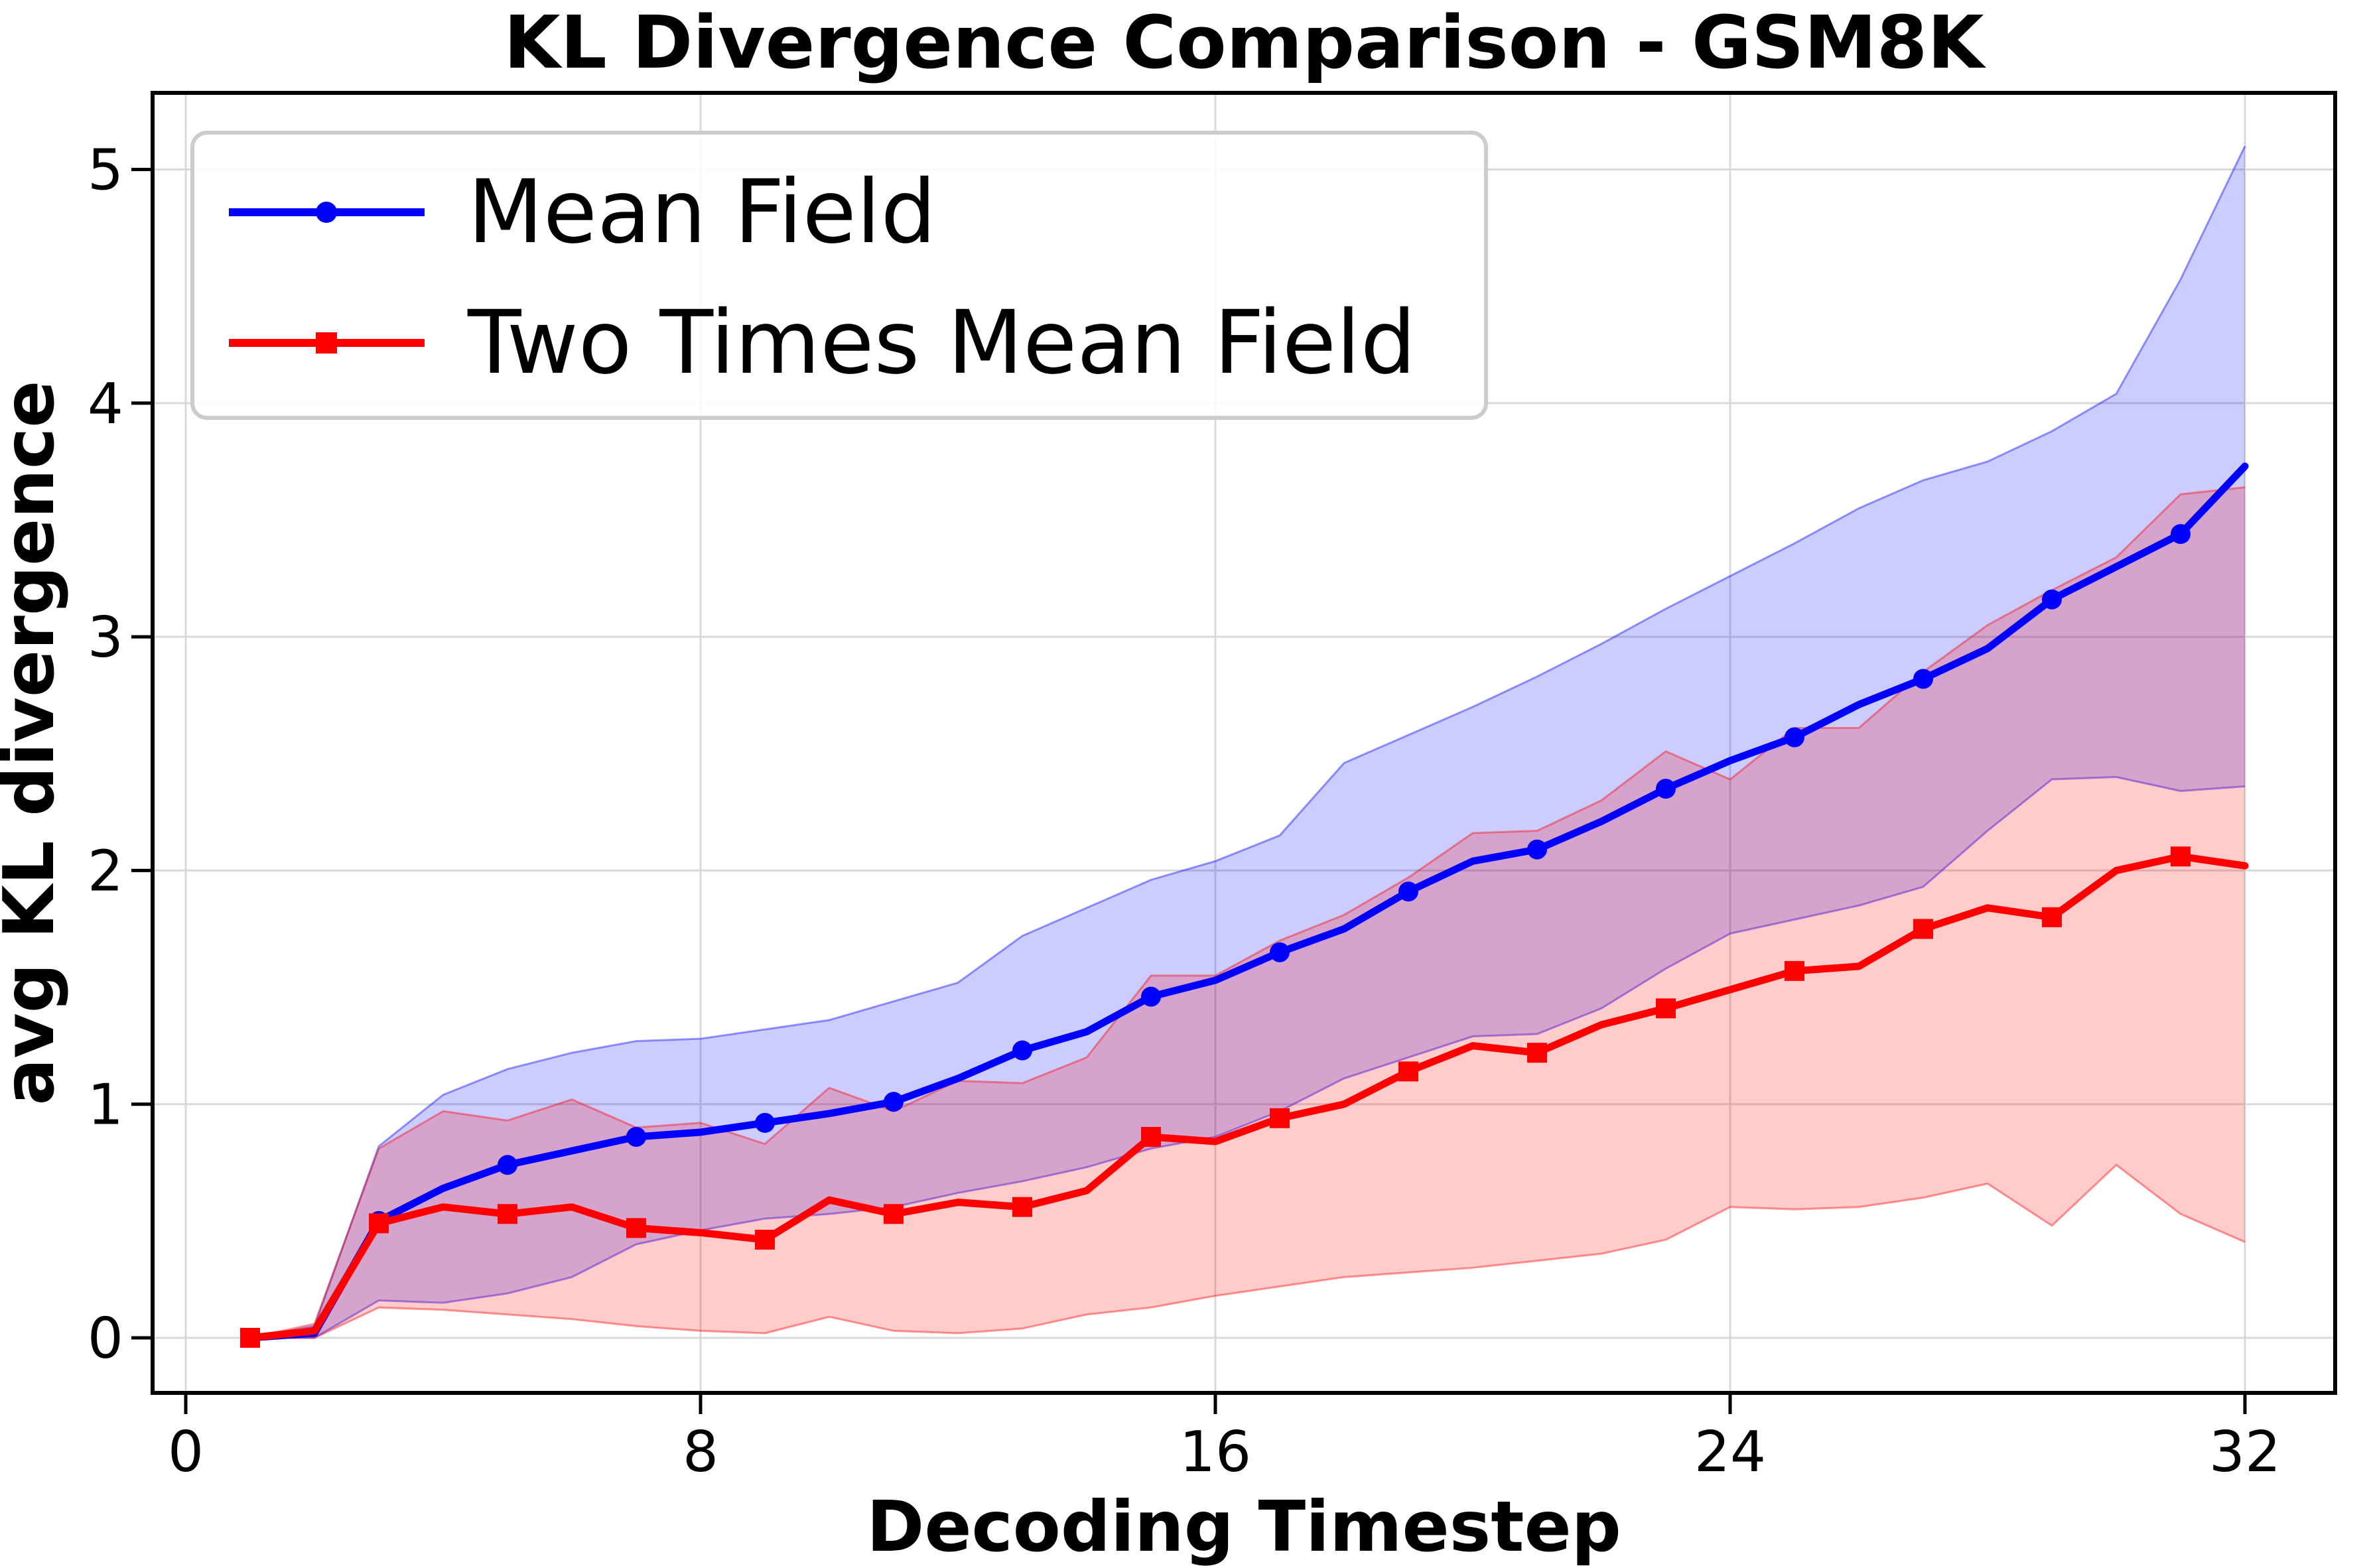 Image resolution: width=2367 pixels, height=1568 pixels. What do you see at coordinates (35, 742) in the screenshot?
I see `y-axis-label: avg KL divergence` at bounding box center [35, 742].